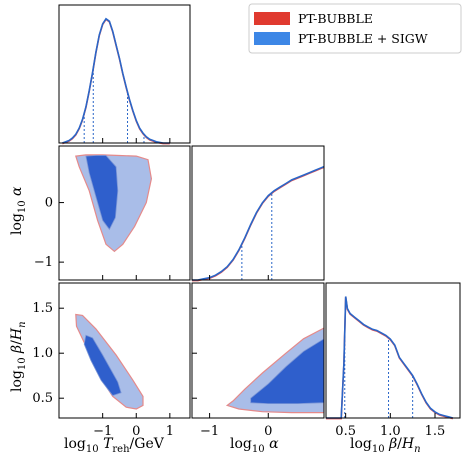 This screenshot has height=464, width=469. Describe the element at coordinates (43, 262) in the screenshot. I see `y-tick-label: −1` at that location.